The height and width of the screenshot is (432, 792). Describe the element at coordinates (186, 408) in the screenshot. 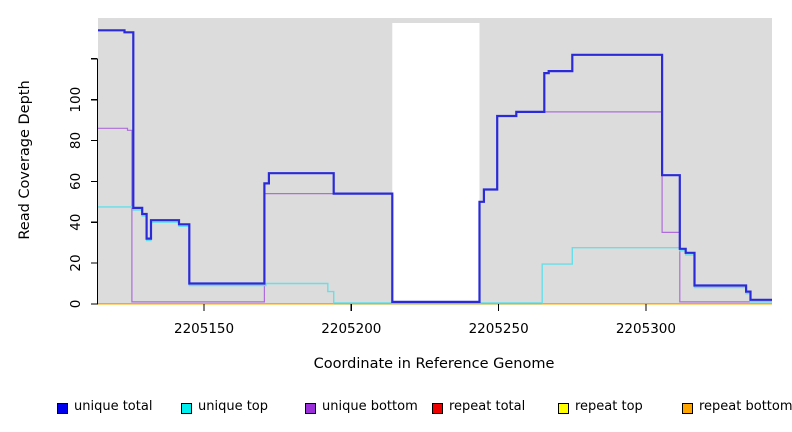

I see `legend-swatch-unique-top` at that location.